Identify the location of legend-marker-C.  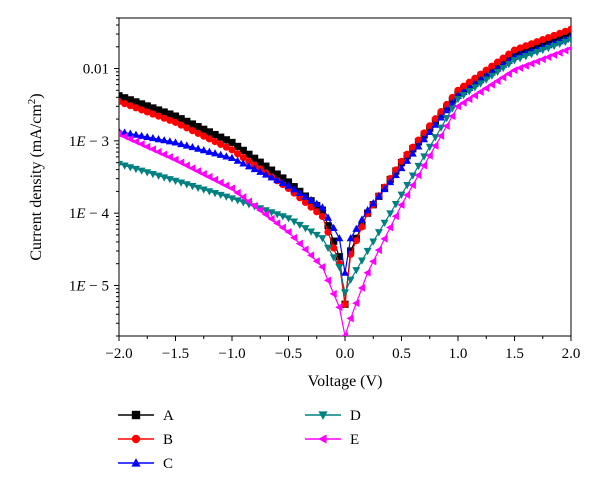
(136, 462).